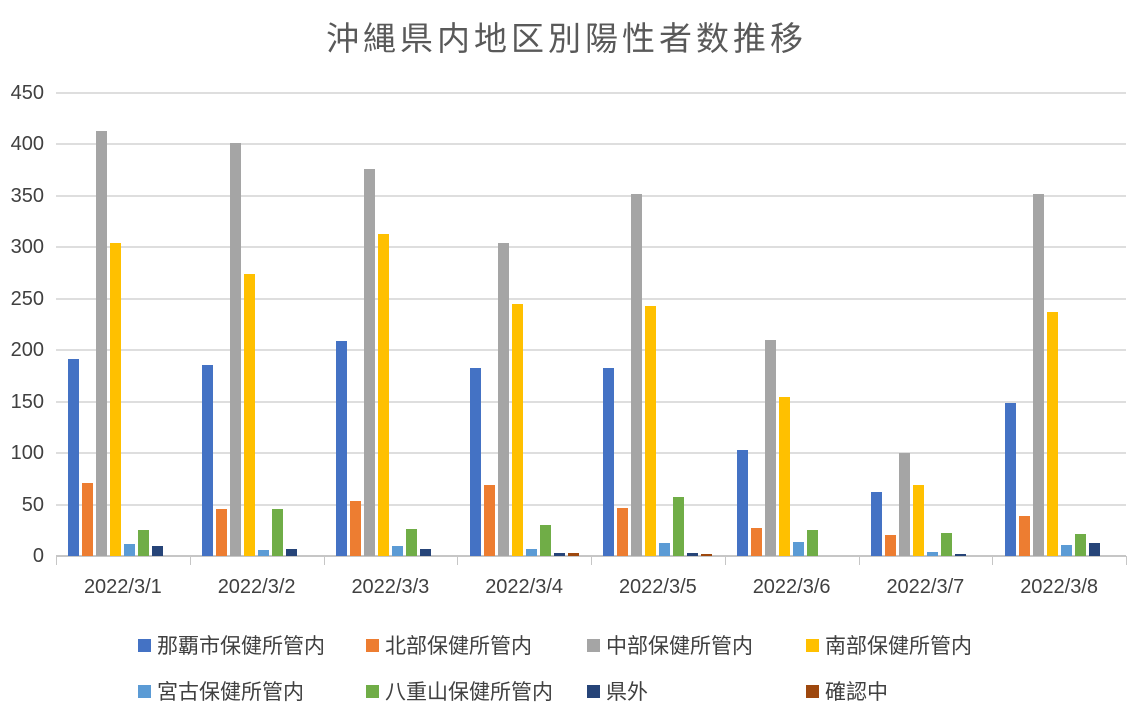 The height and width of the screenshot is (710, 1133). I want to click on x-tick-label: 2022/3/3, so click(390, 587).